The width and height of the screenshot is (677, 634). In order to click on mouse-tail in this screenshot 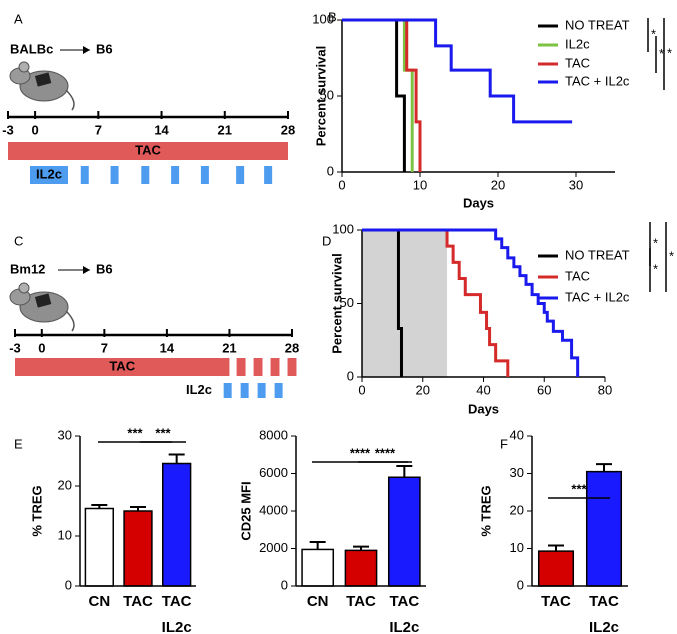, I will do `click(70, 321)`.